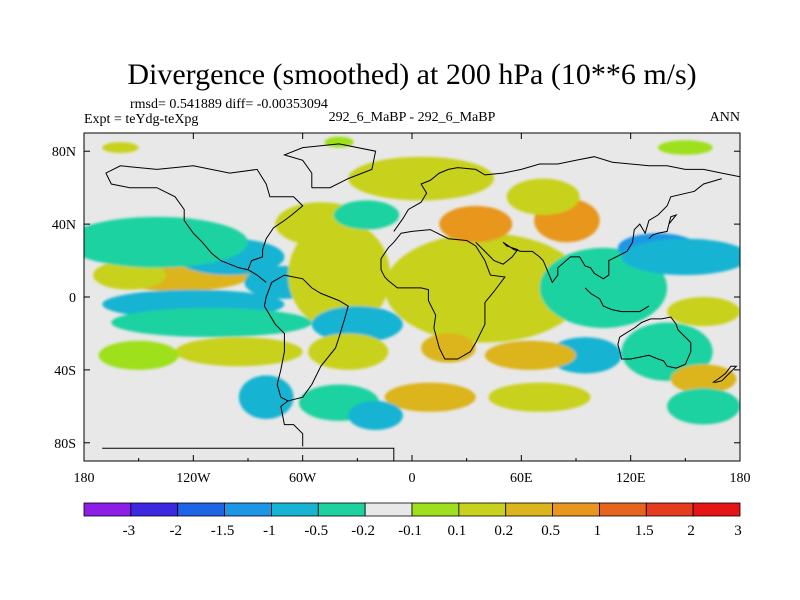  What do you see at coordinates (269, 531) in the screenshot?
I see `colorbar-label-3: -1` at bounding box center [269, 531].